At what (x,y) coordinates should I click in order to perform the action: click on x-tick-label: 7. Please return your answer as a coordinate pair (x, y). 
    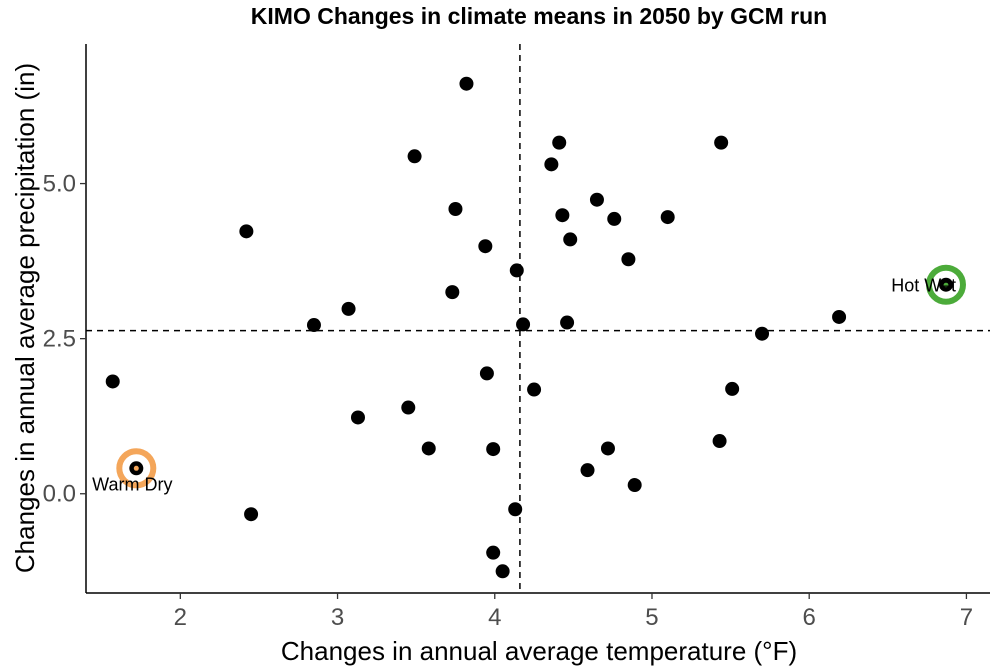
    Looking at the image, I should click on (966, 617).